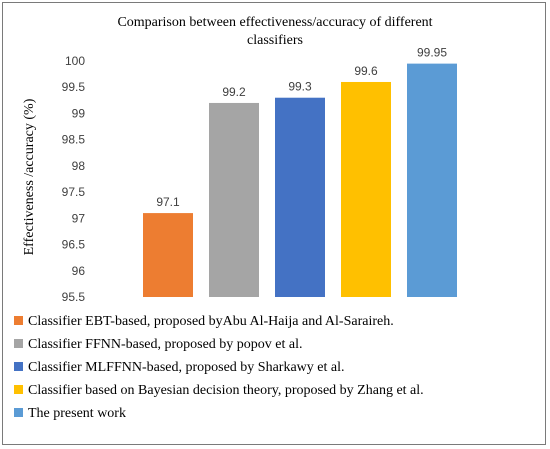 The image size is (550, 449). Describe the element at coordinates (275, 40) in the screenshot. I see `chart-title-line-2: classifiers` at that location.